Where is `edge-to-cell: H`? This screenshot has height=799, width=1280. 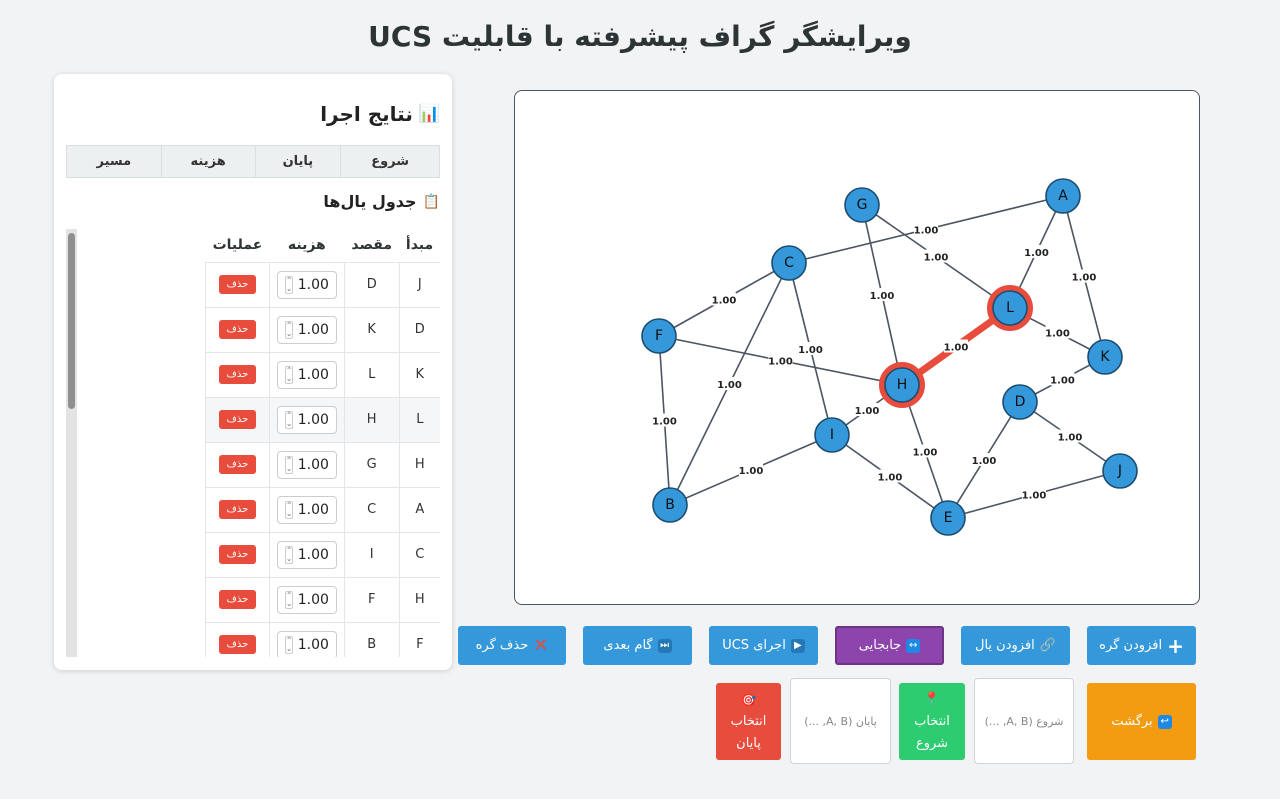 edge-to-cell: H is located at coordinates (371, 419).